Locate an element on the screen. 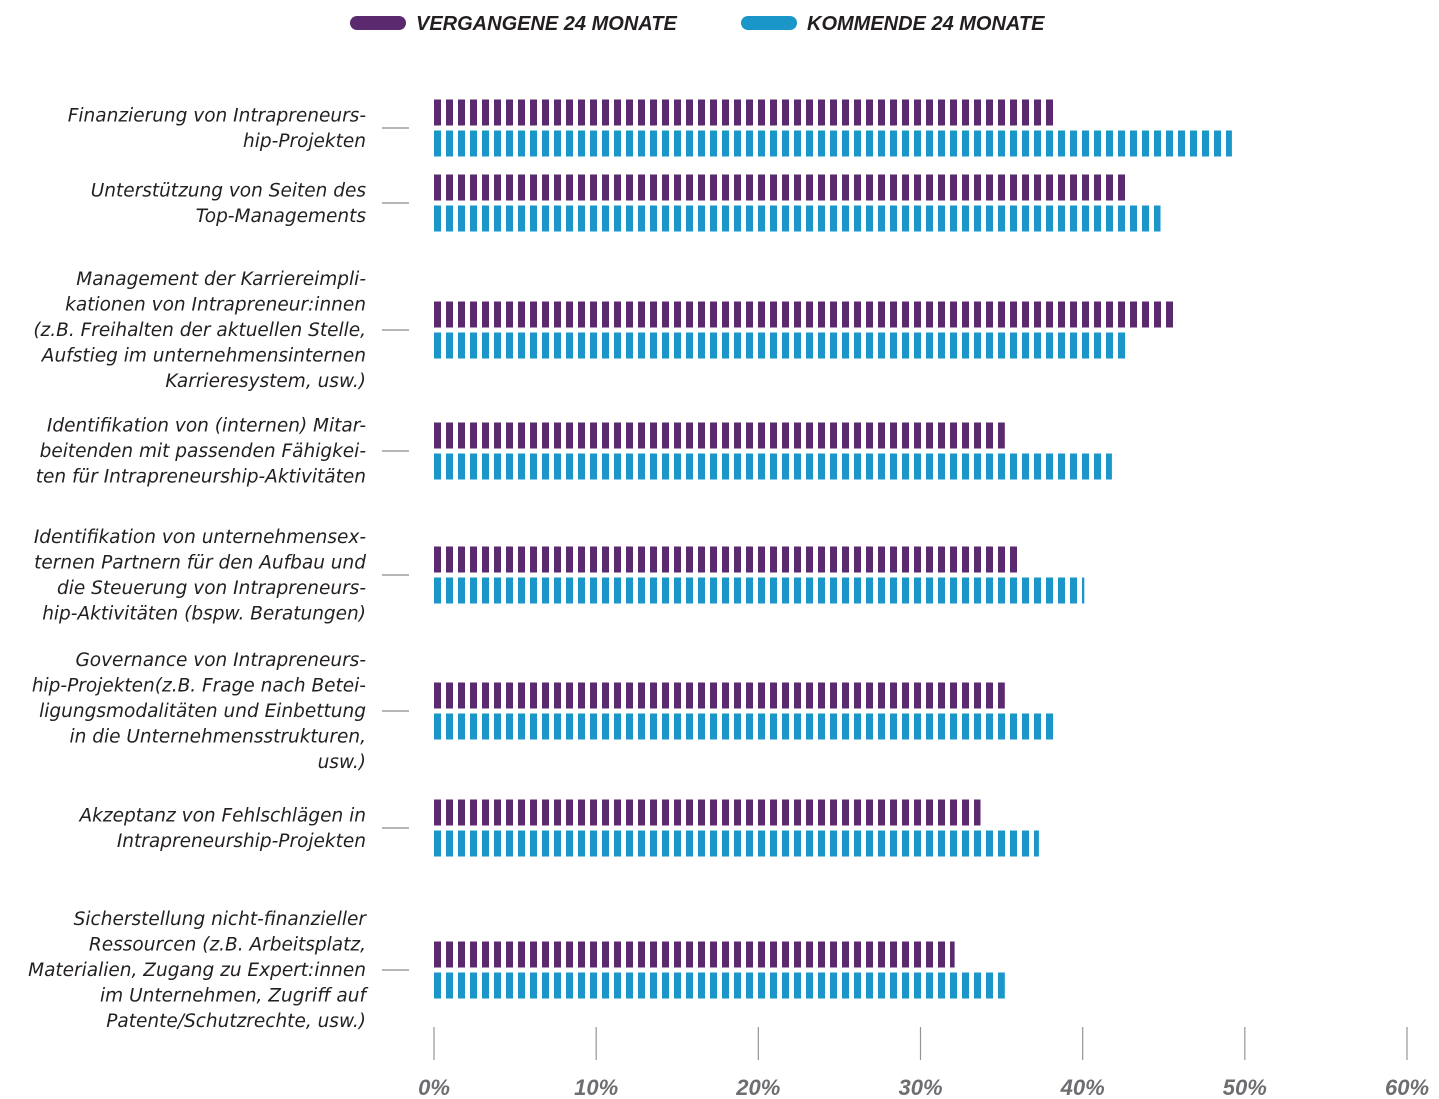  x-tick-label: 30% is located at coordinates (920, 1087).